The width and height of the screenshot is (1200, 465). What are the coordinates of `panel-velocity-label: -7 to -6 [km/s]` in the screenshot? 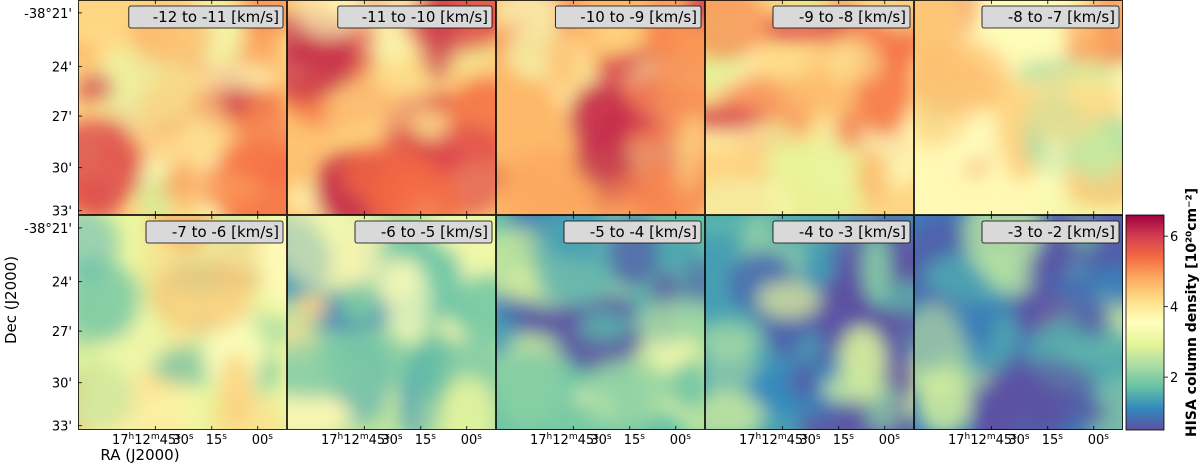 It's located at (225, 232).